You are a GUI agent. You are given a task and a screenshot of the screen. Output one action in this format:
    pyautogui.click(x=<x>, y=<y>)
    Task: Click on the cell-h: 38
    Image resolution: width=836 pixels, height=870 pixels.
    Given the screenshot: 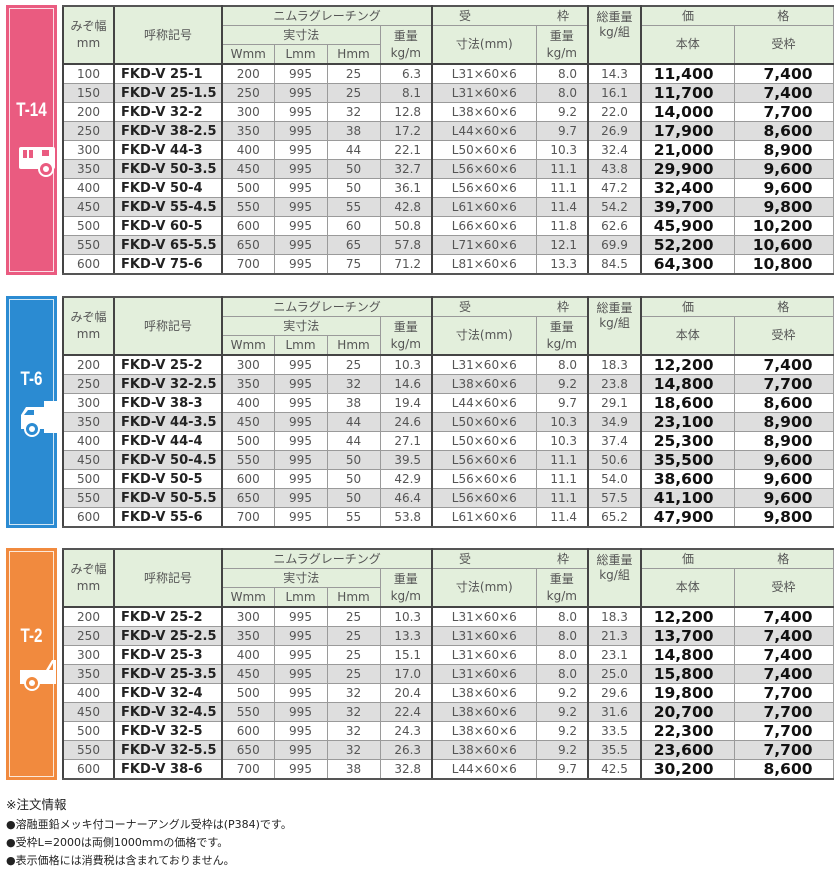 What is the action you would take?
    pyautogui.click(x=353, y=403)
    